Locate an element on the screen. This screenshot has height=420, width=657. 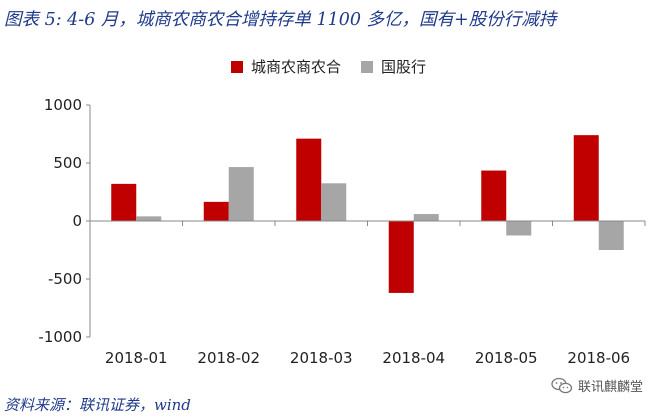
x-tick-label: 2018-01 is located at coordinates (136, 358).